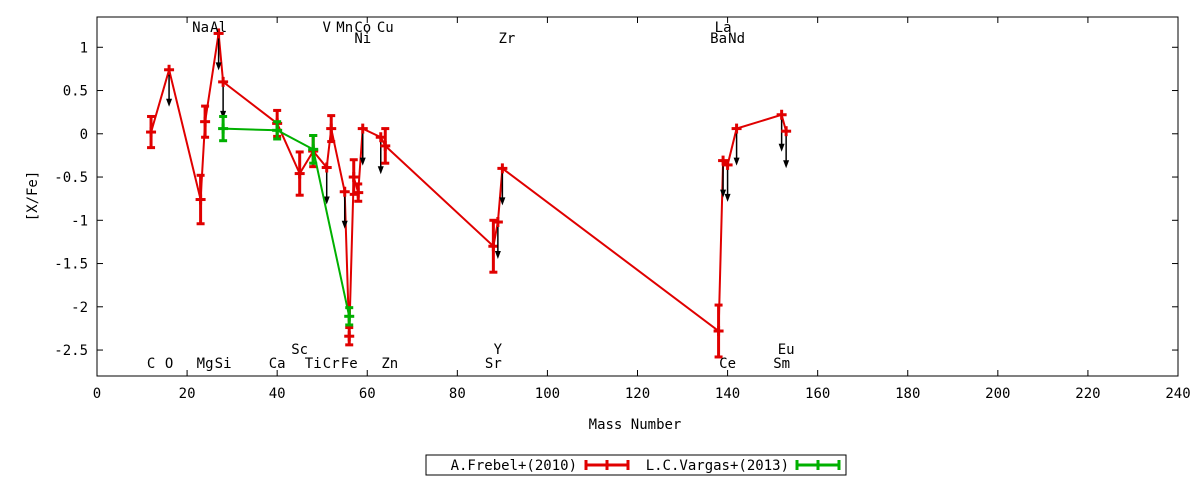  I want to click on x-tick-label: 240, so click(1177, 394).